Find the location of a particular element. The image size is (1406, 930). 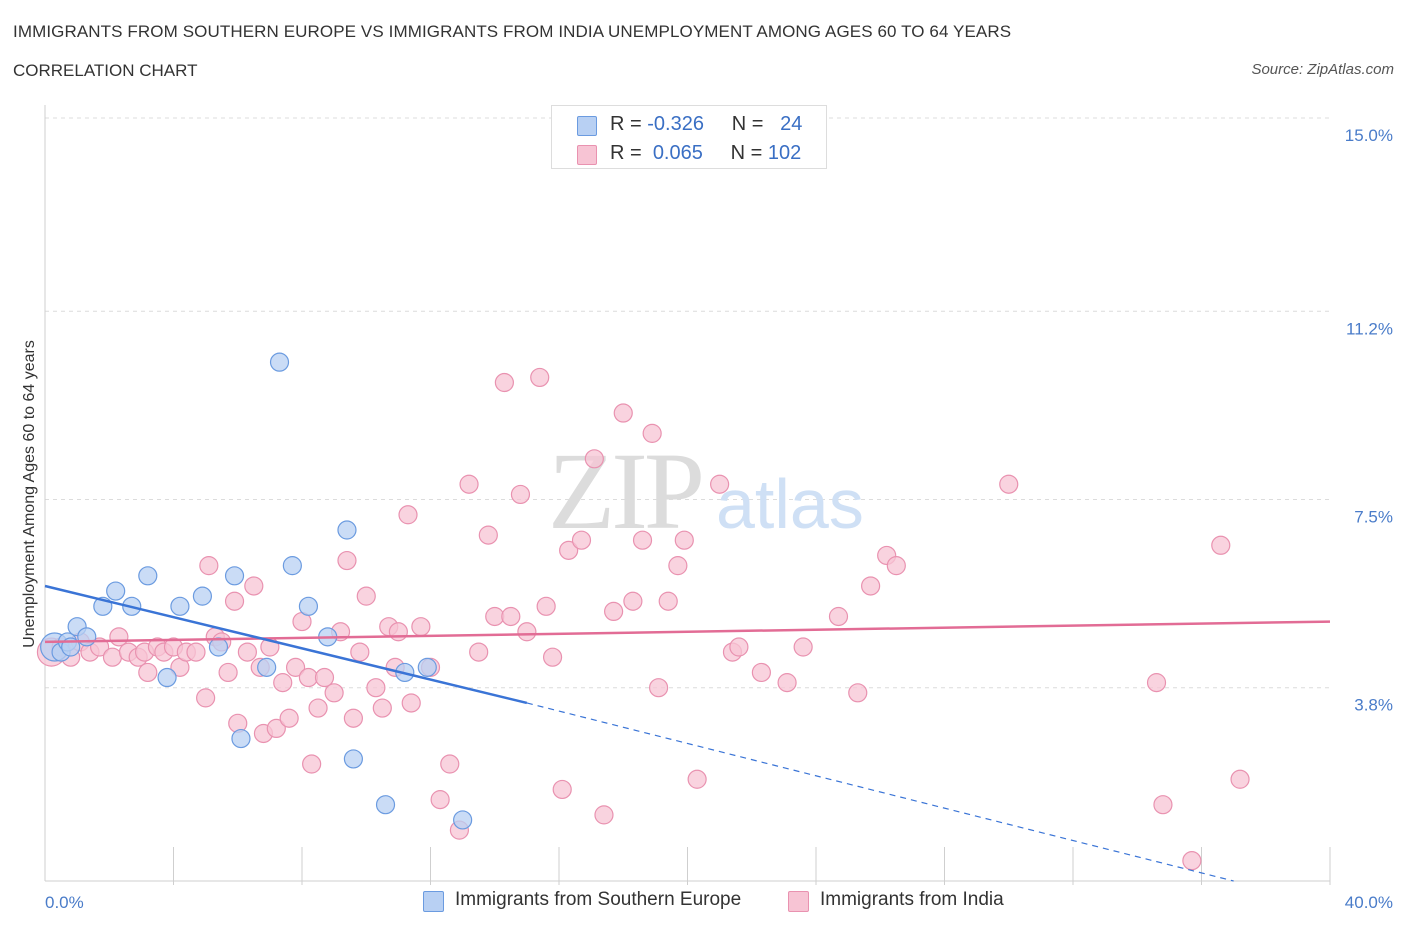

y-tick-label: 7.5% is located at coordinates (1373, 517).